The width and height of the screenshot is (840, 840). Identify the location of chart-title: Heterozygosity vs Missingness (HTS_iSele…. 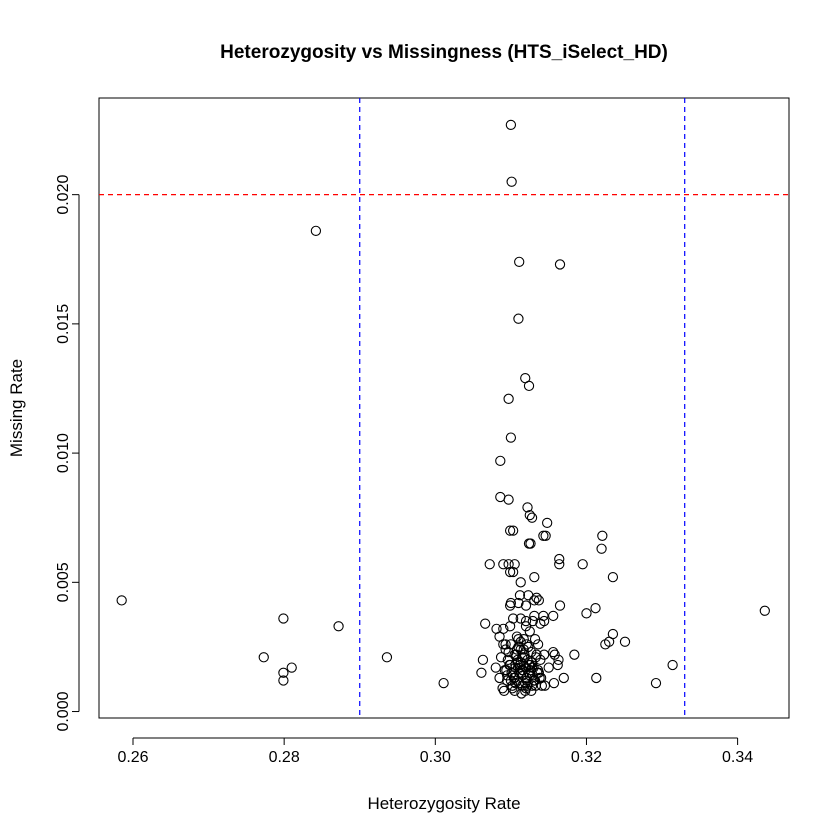
(444, 52).